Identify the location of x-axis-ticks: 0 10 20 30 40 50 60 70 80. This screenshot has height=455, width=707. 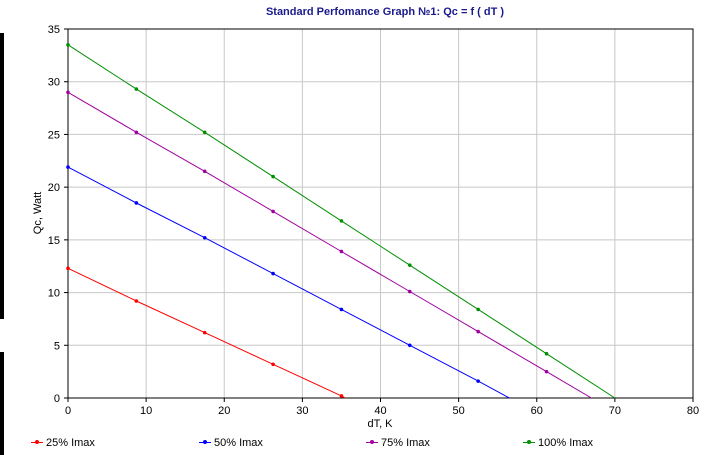
(382, 407).